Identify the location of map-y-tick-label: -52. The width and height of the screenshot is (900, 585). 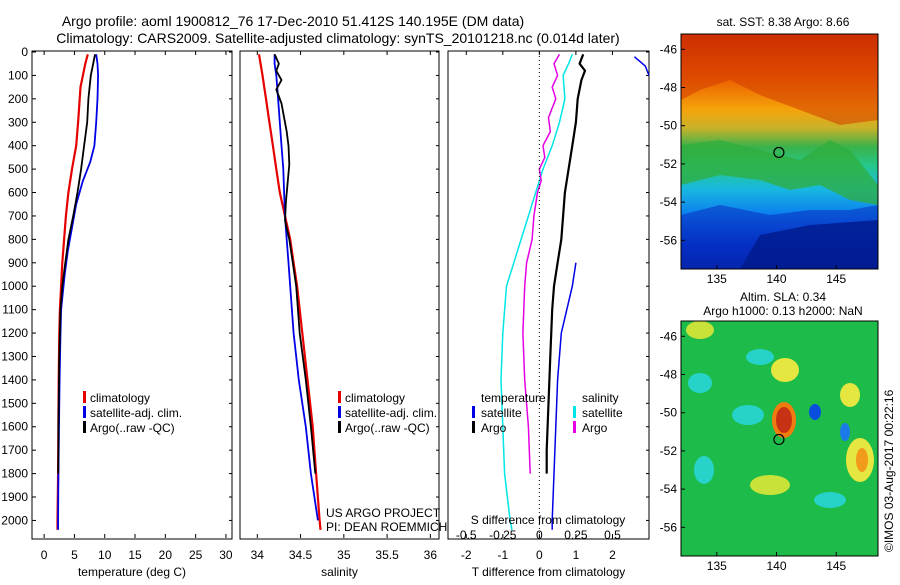
(669, 451).